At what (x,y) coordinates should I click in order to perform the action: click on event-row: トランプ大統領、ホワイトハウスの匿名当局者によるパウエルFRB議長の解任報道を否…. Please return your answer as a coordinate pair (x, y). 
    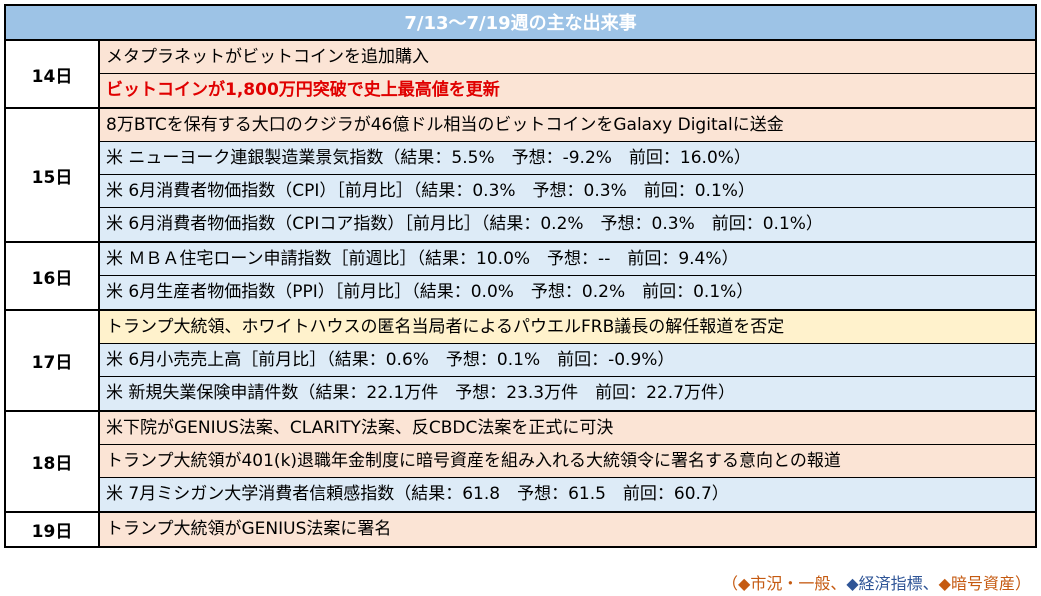
    Looking at the image, I should click on (567, 327).